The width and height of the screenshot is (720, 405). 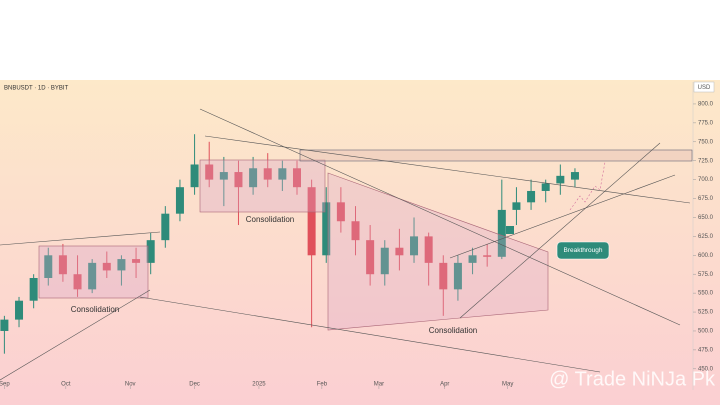 What do you see at coordinates (706, 142) in the screenshot?
I see `y-tick-label: 750.0` at bounding box center [706, 142].